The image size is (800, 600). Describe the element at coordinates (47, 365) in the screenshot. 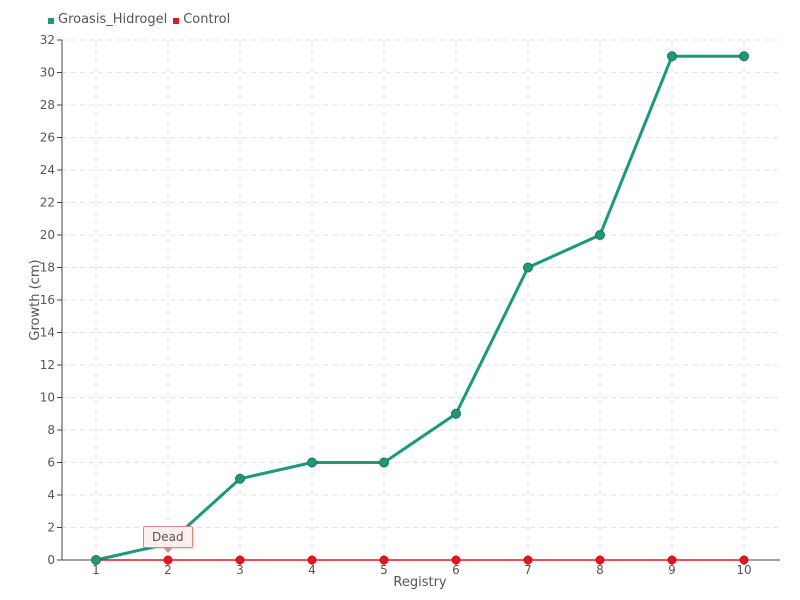

I see `y-tick-label: 12` at that location.